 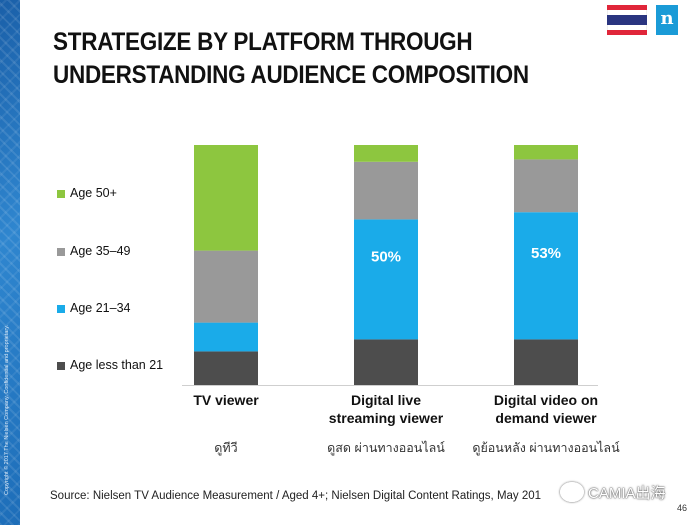 What do you see at coordinates (627, 12) in the screenshot?
I see `flag-stripe-white-top` at bounding box center [627, 12].